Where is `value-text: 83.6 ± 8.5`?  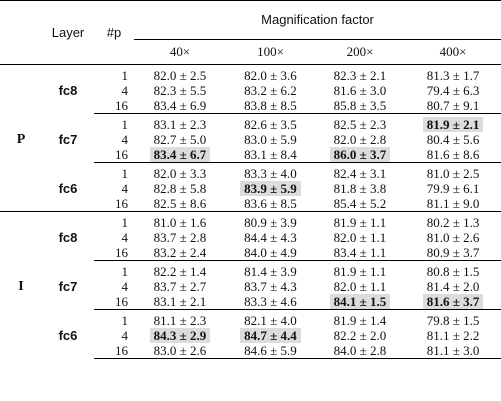 value-text: 83.6 ± 8.5 is located at coordinates (270, 203).